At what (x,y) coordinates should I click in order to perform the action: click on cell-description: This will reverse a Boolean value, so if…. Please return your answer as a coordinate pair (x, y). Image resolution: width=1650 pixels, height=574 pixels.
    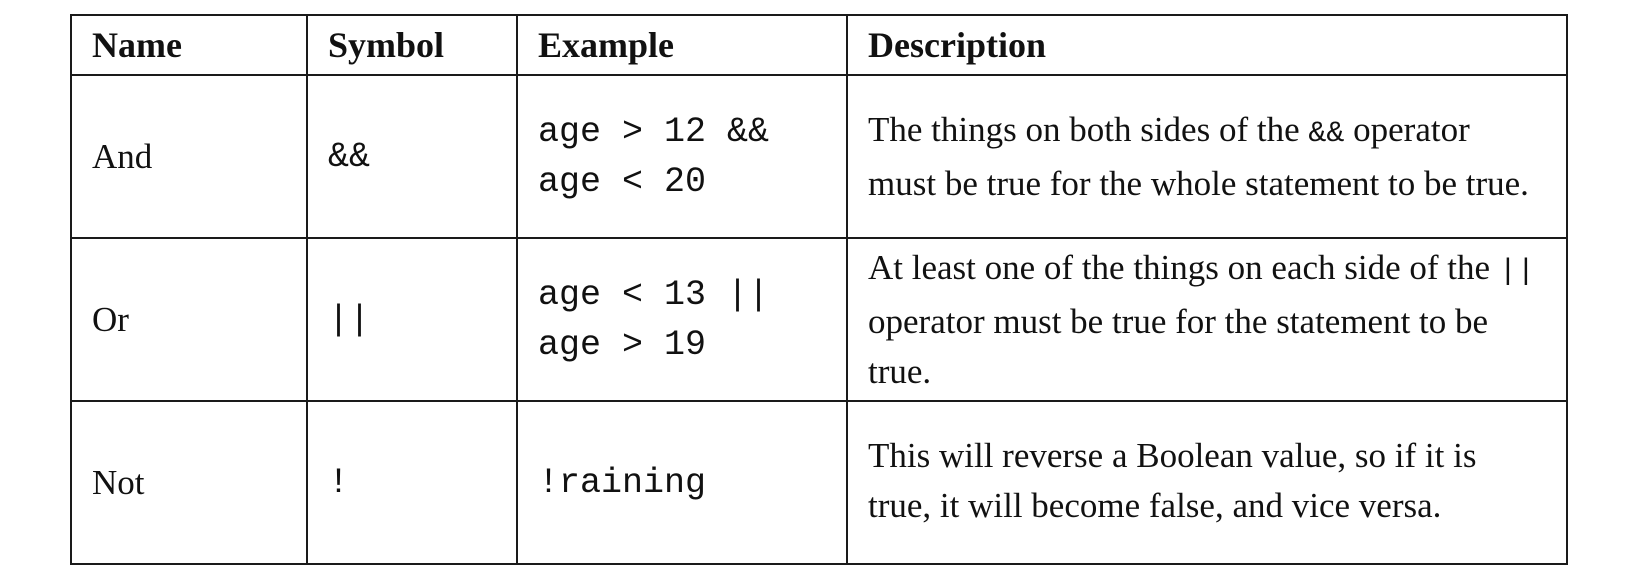
    Looking at the image, I should click on (1207, 482).